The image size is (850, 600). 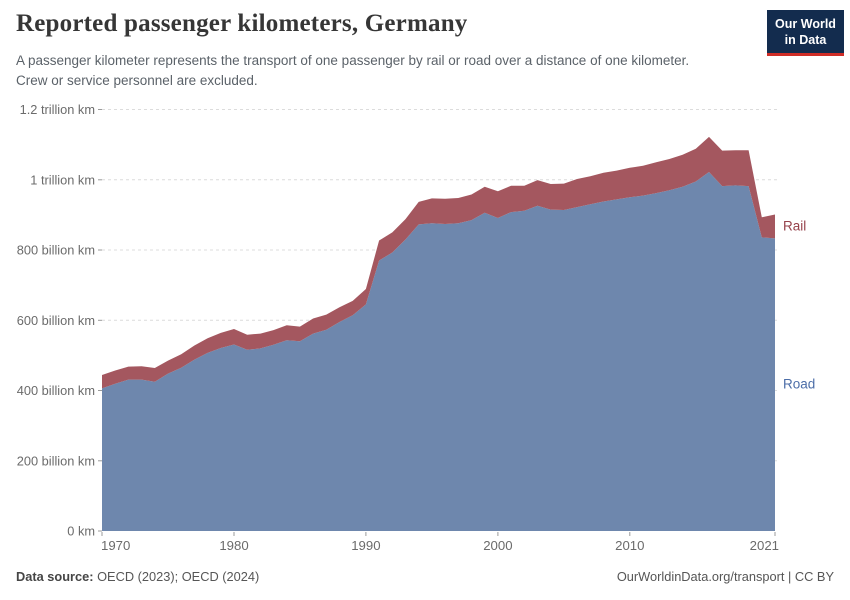 I want to click on series-label-road: Road, so click(x=799, y=384).